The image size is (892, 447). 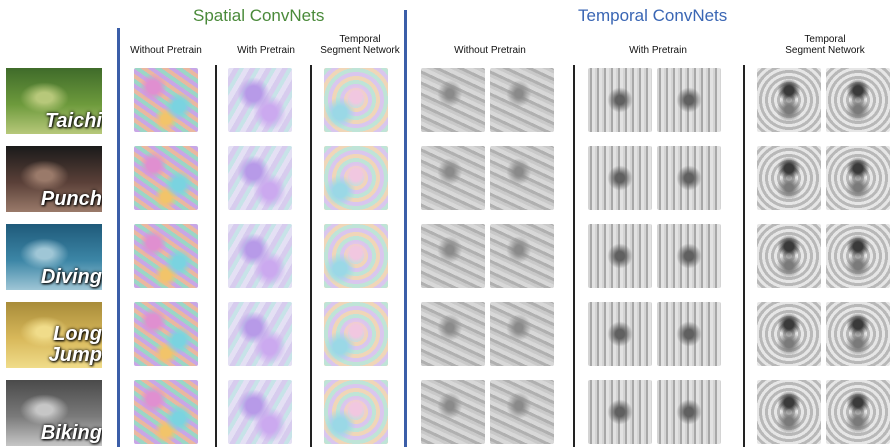 What do you see at coordinates (71, 199) in the screenshot?
I see `action-label: Punch` at bounding box center [71, 199].